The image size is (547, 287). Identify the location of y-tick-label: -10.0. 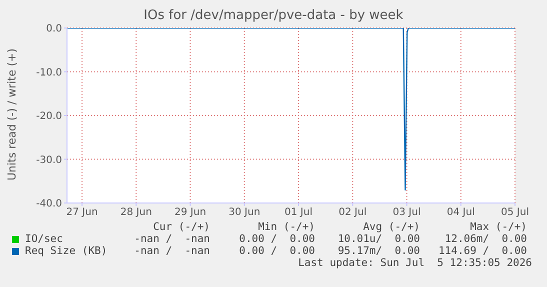
(49, 72).